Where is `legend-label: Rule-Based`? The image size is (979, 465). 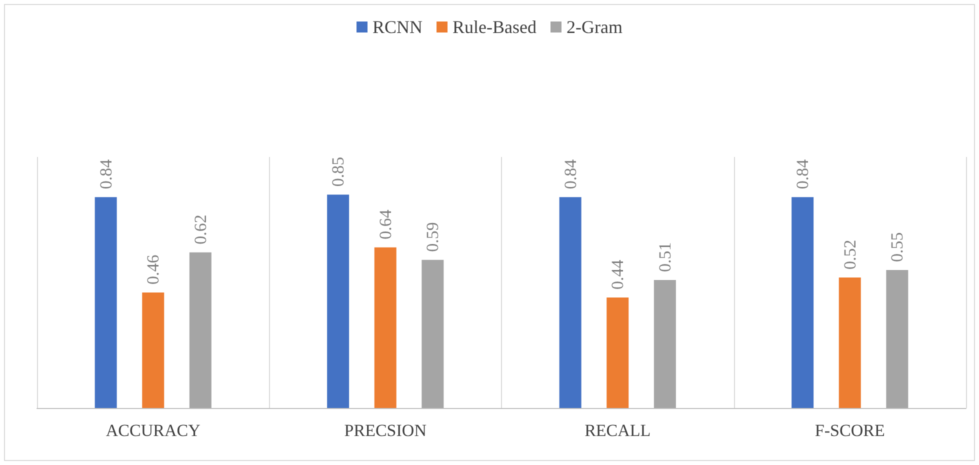
legend-label: Rule-Based is located at coordinates (494, 27).